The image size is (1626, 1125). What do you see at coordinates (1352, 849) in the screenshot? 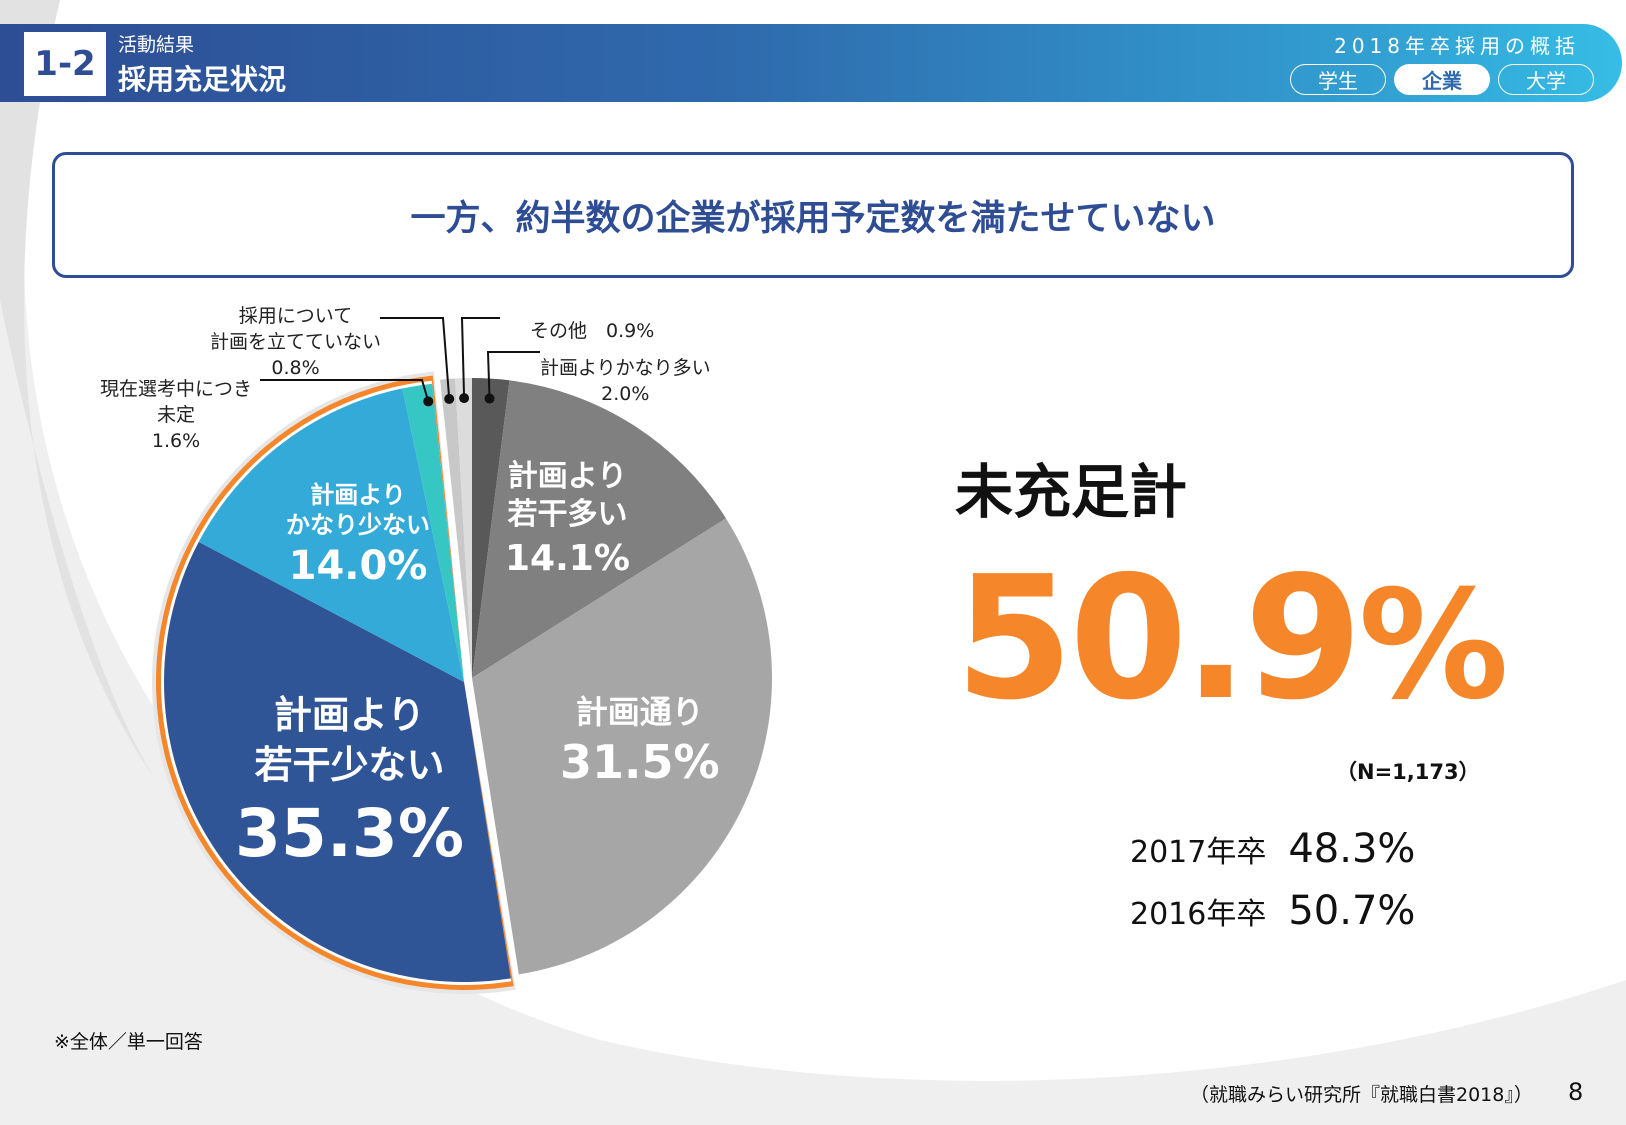
I see `prev-value: 48.3%` at bounding box center [1352, 849].